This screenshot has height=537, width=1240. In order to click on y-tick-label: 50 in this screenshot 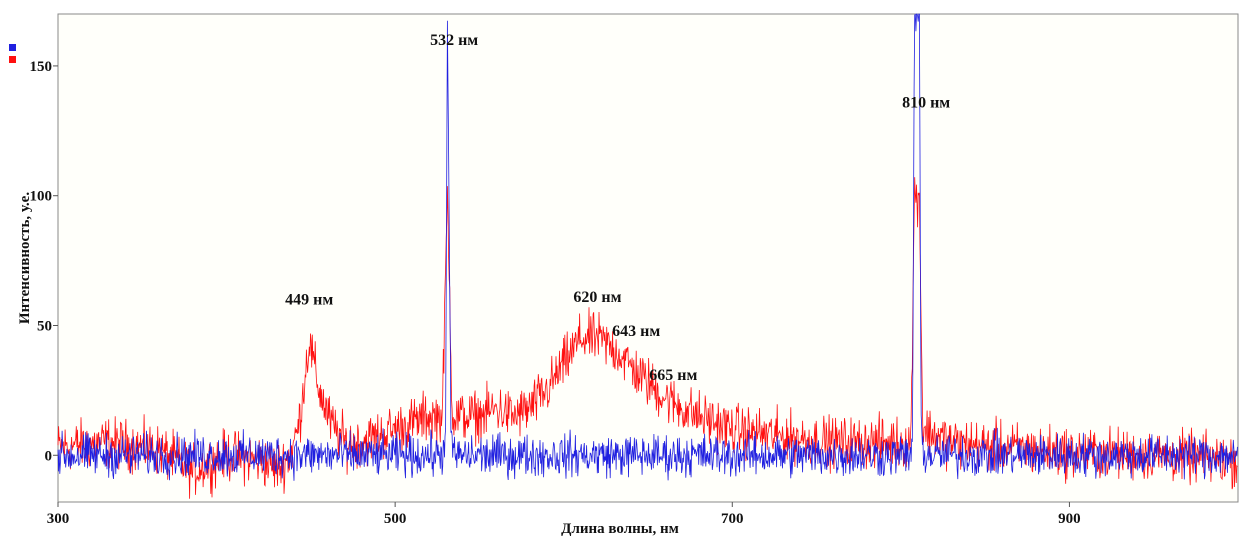, I will do `click(44, 326)`.